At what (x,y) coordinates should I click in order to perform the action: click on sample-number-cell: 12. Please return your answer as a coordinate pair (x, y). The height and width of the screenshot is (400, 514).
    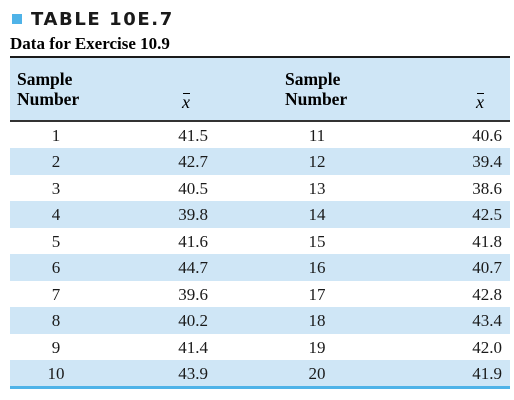
    Looking at the image, I should click on (317, 161).